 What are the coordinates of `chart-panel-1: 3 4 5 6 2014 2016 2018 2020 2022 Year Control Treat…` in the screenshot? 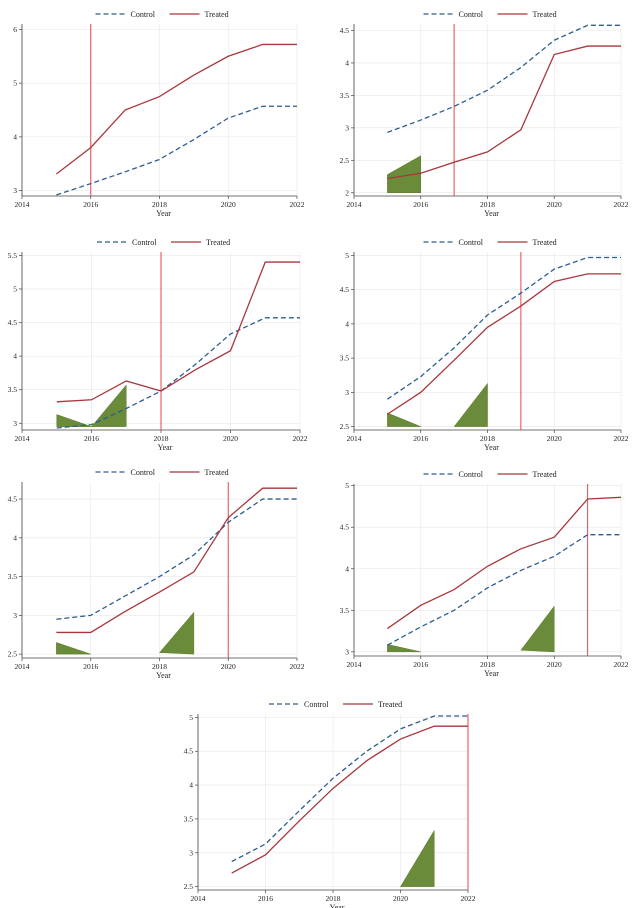 It's located at (159, 114).